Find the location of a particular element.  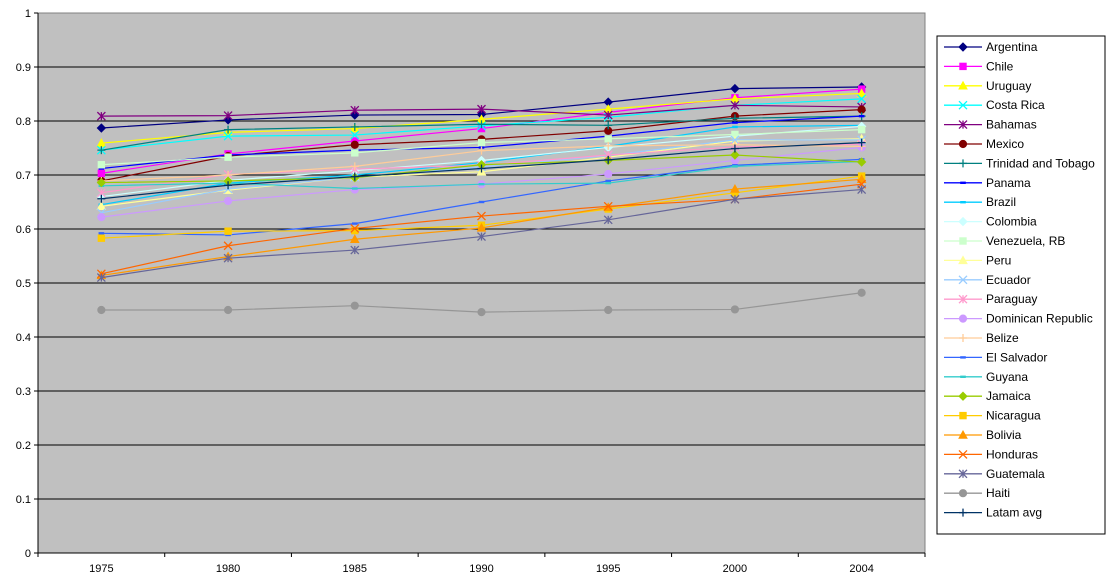

legend-entry-bolivia: Bolivia is located at coordinates (983, 435).